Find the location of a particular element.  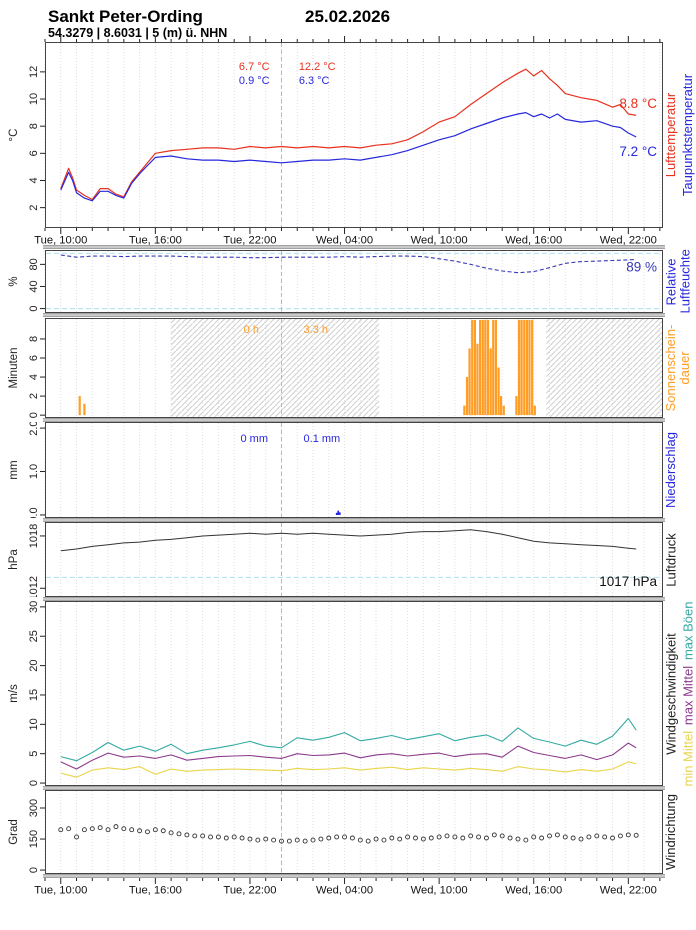

panel-pressure: 1012 1018 hPa 1017 hPa is located at coordinates (348, 561).